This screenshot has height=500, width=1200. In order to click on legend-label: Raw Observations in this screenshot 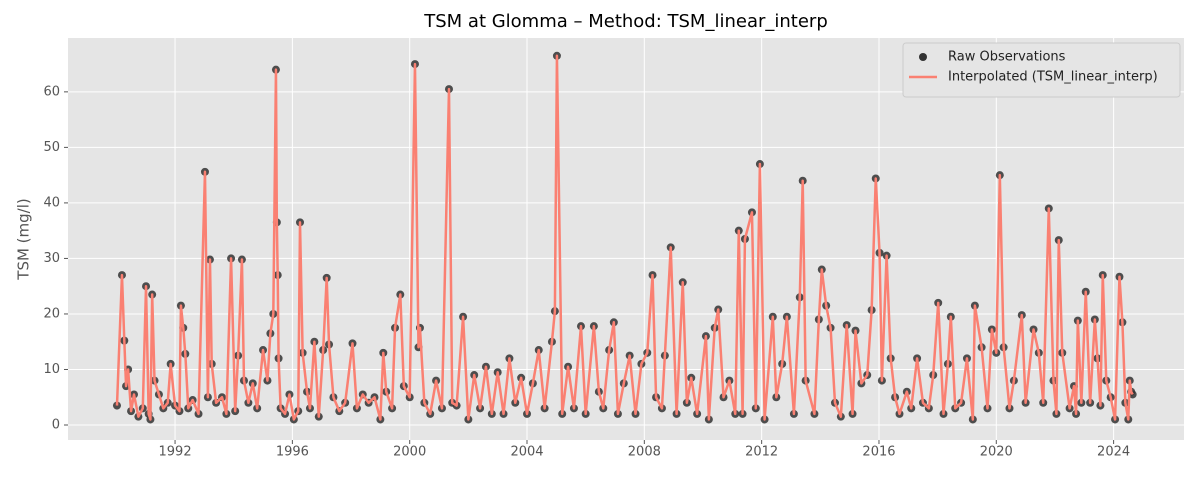, I will do `click(1007, 57)`.